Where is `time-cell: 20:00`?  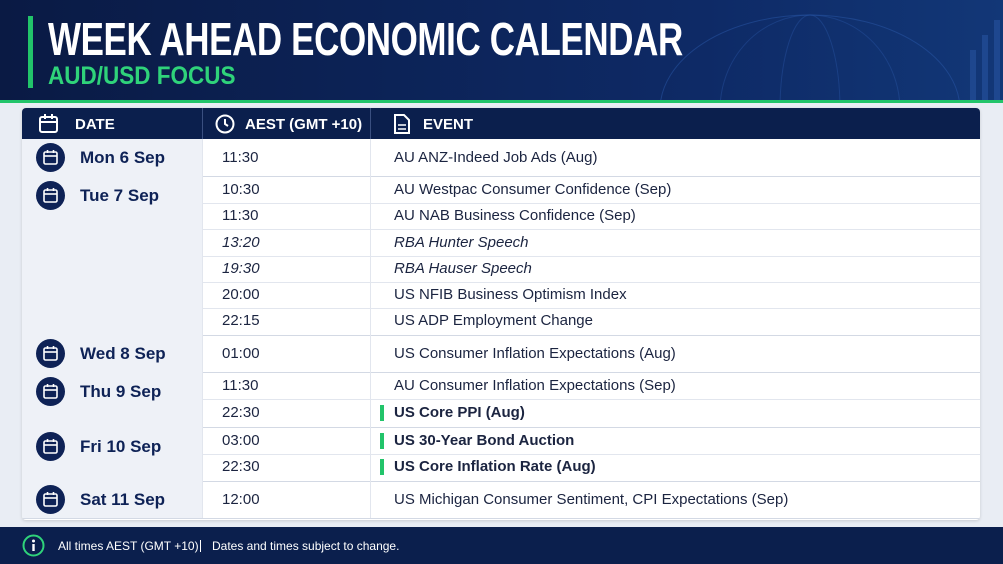 time-cell: 20:00 is located at coordinates (241, 294).